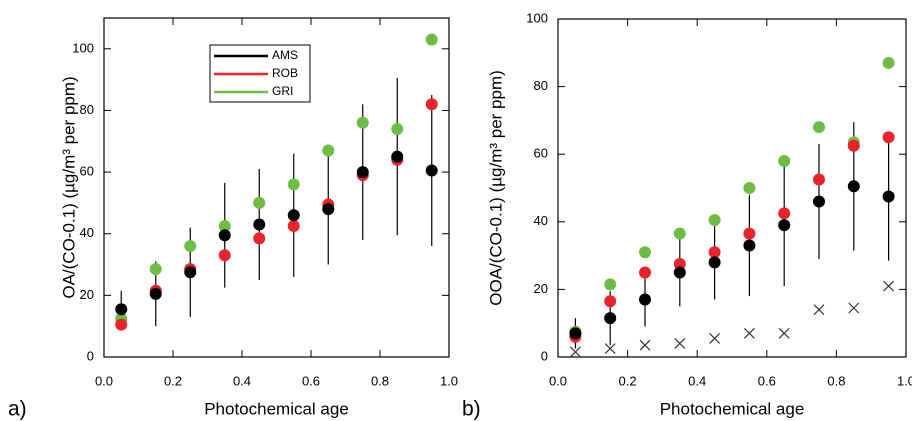 This screenshot has width=912, height=421. What do you see at coordinates (471, 409) in the screenshot?
I see `panel-label: b)` at bounding box center [471, 409].